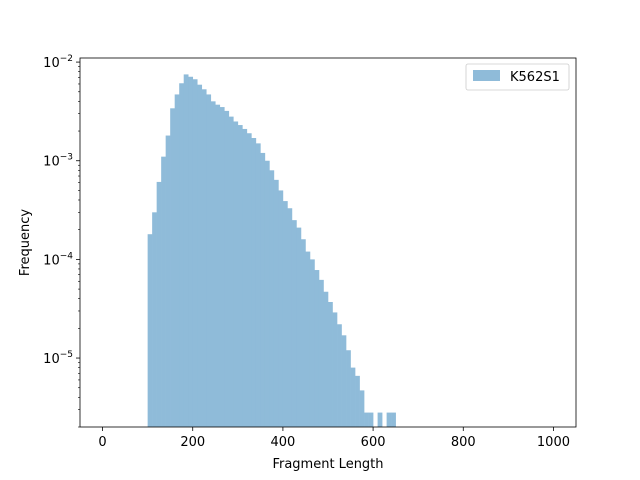  I want to click on y-tick-label: 10⁻³, so click(58, 161).